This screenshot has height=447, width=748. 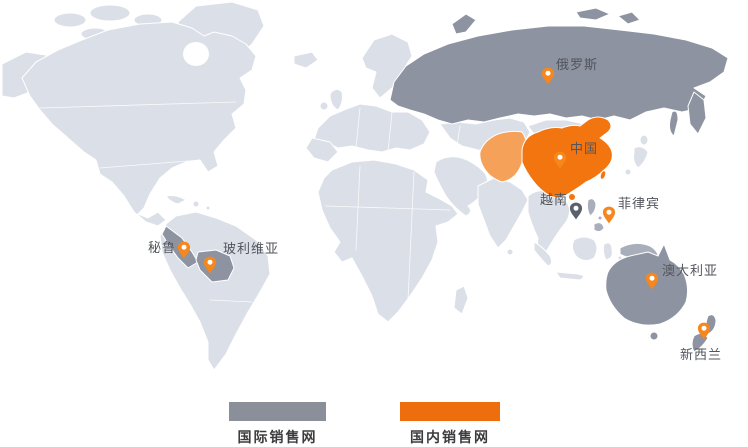 I want to click on region-caribbean, so click(x=176, y=200).